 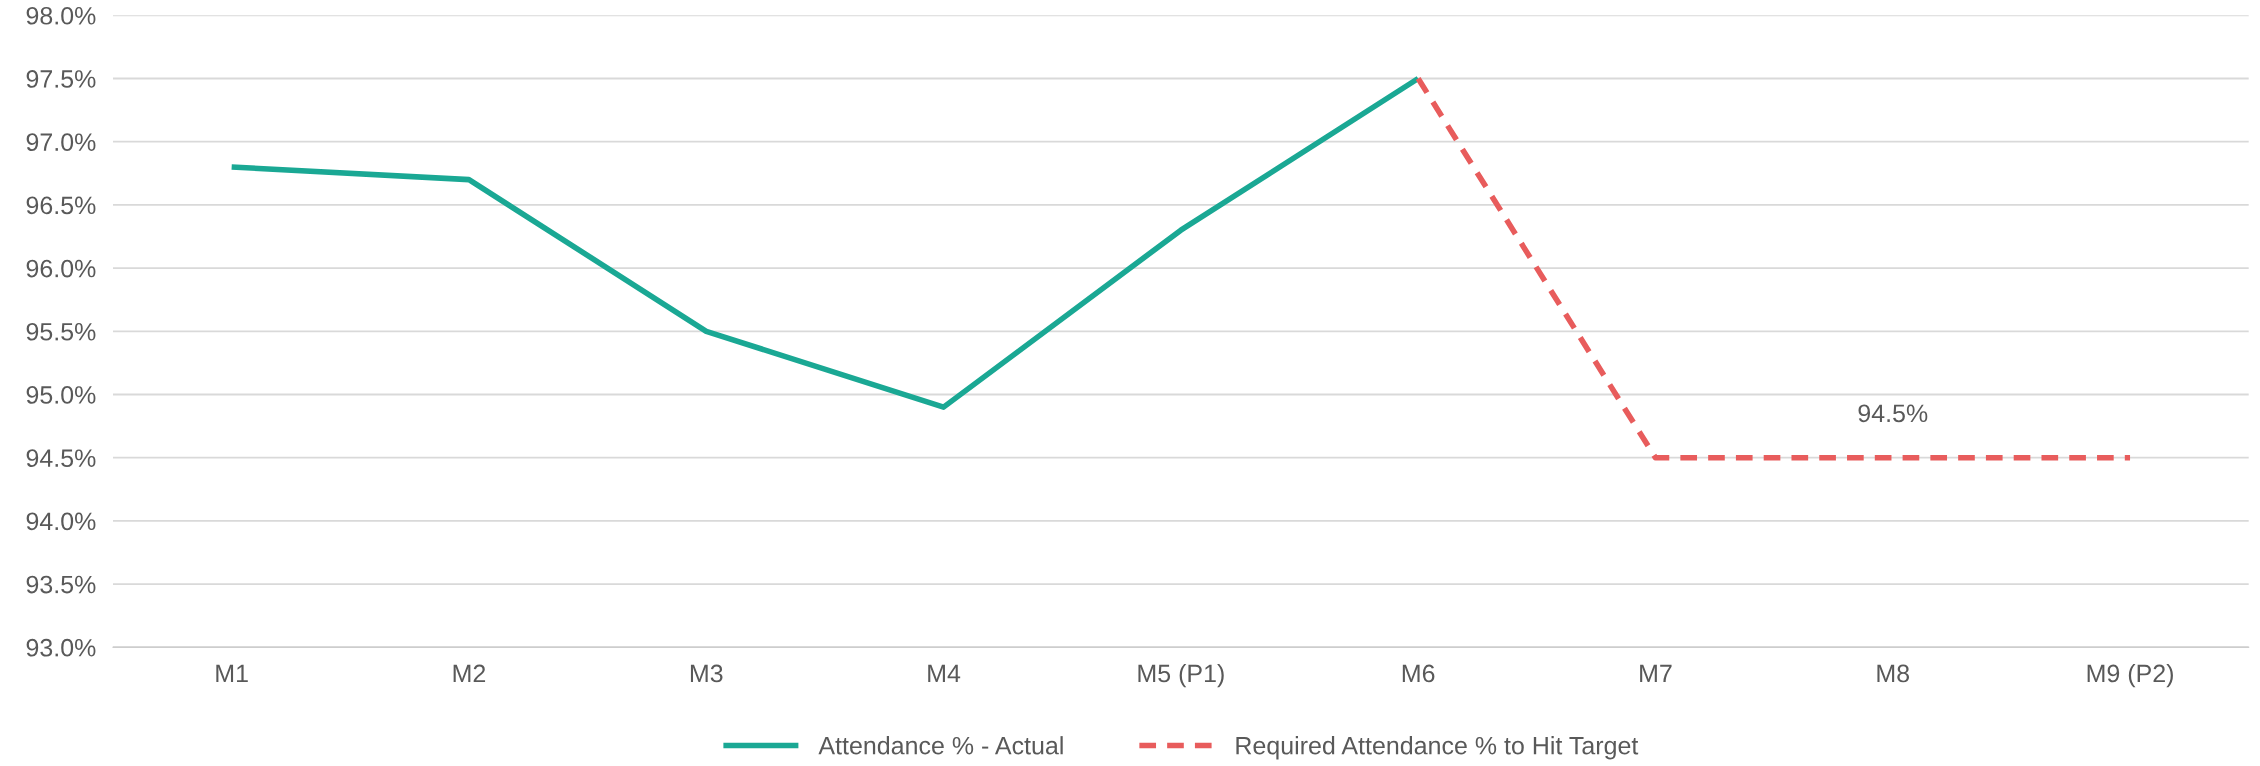 What do you see at coordinates (61, 584) in the screenshot?
I see `y-tick-label: 93.5%` at bounding box center [61, 584].